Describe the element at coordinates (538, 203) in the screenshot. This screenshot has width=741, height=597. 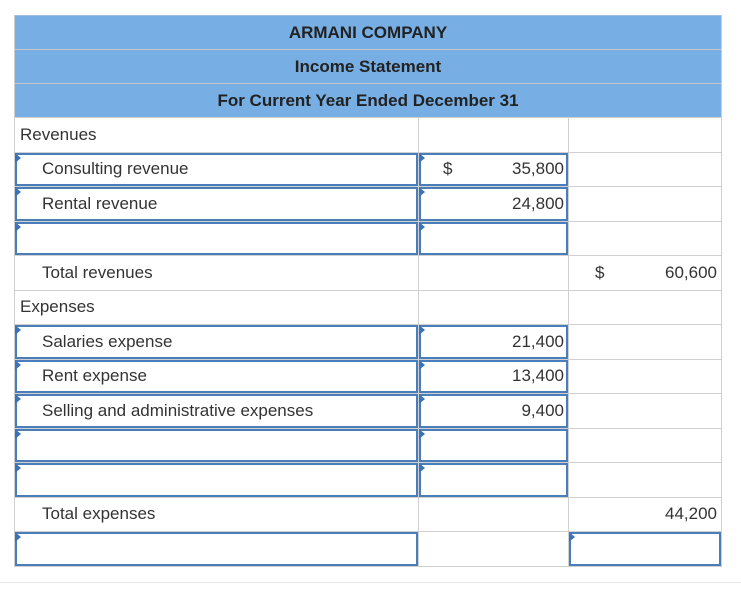
I see `revenue-amount: 24,800` at that location.